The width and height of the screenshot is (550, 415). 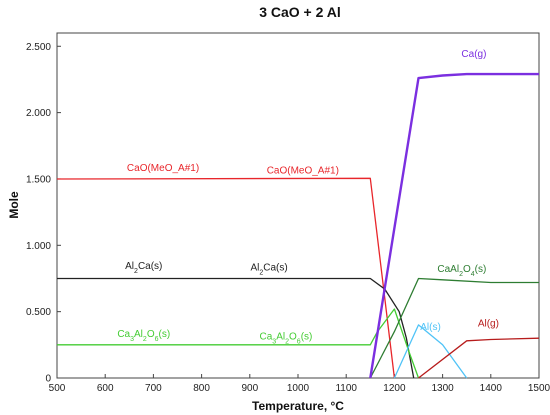 What do you see at coordinates (491, 388) in the screenshot?
I see `x-tick-label: 1400` at bounding box center [491, 388].